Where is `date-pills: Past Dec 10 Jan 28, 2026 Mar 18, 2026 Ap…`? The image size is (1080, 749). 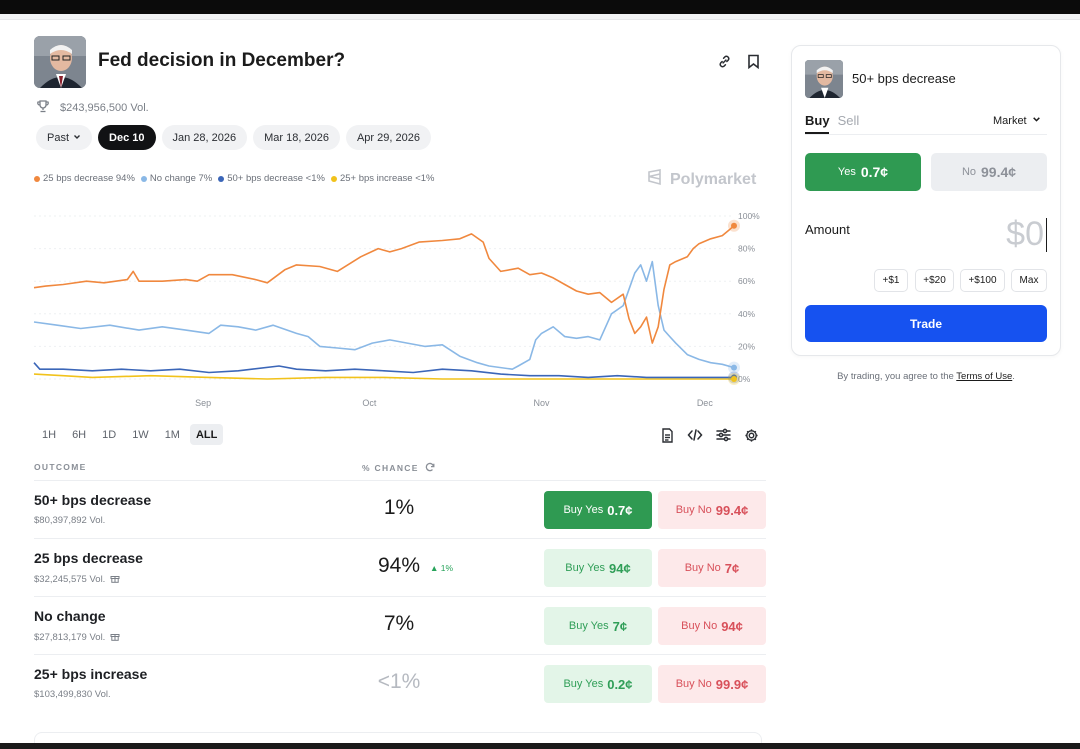 date-pills: Past Dec 10 Jan 28, 2026 Mar 18, 2026 Ap… is located at coordinates (233, 137).